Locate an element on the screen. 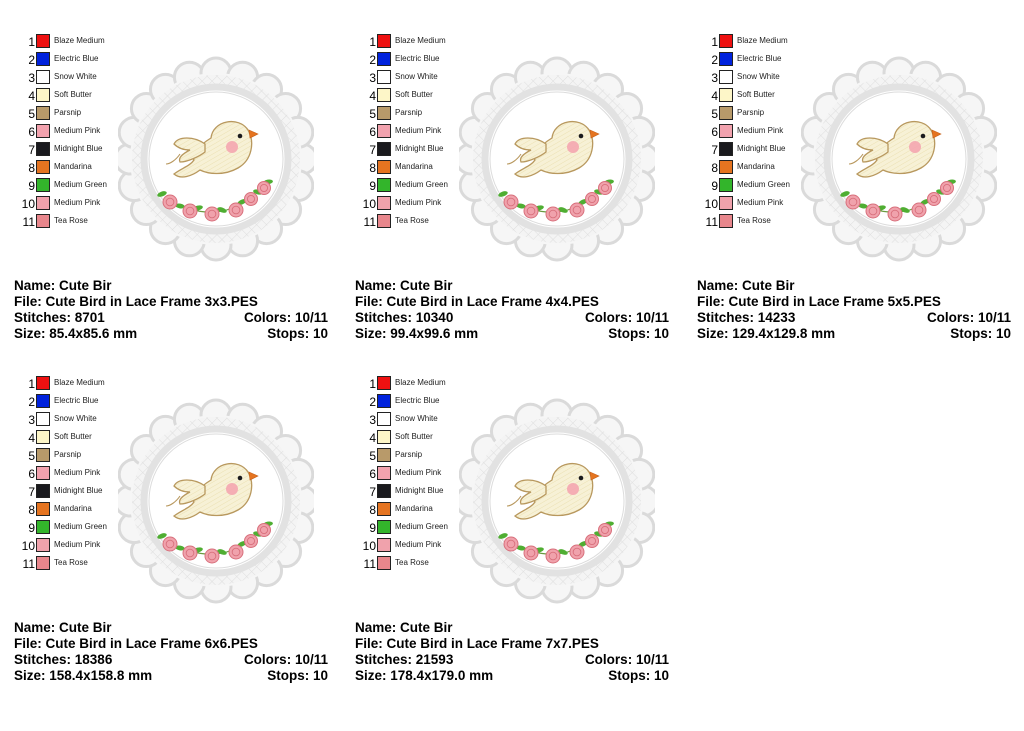  file-label: File: is located at coordinates (28, 643).